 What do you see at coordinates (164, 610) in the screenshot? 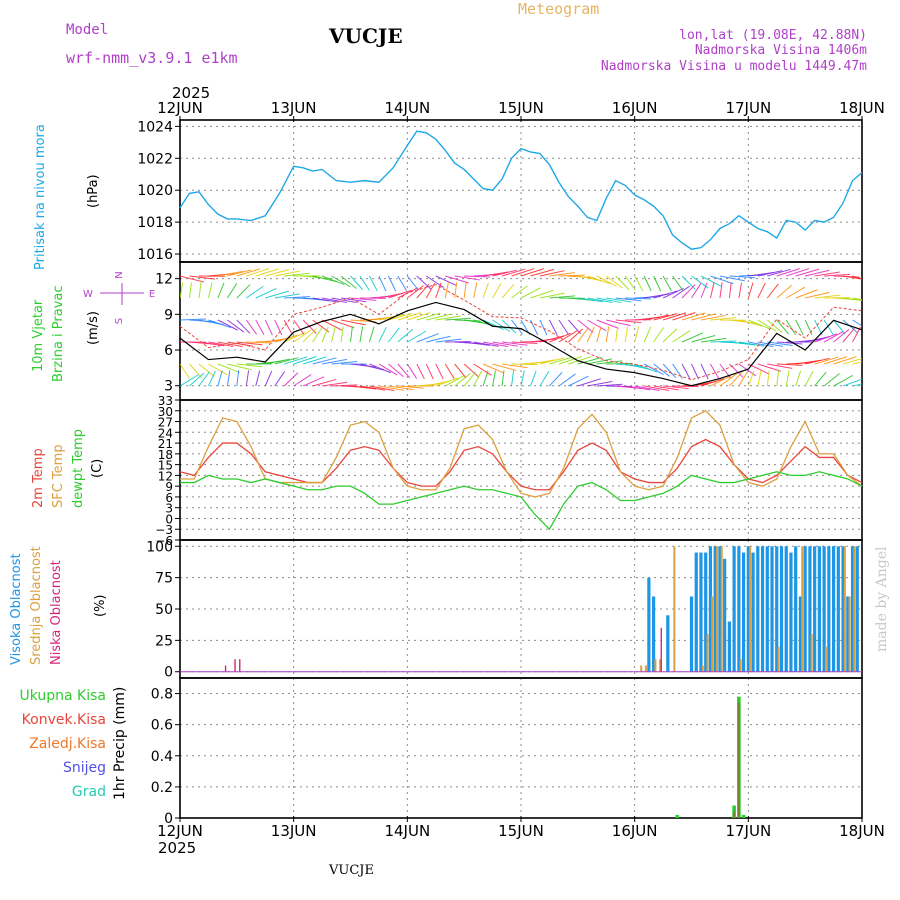
I see `y-tick-label: 50` at bounding box center [164, 610].